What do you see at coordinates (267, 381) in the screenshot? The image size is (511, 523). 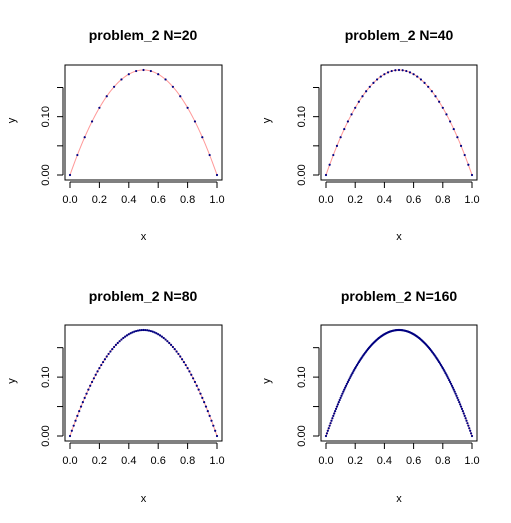 I see `y-axis-label: y` at bounding box center [267, 381].